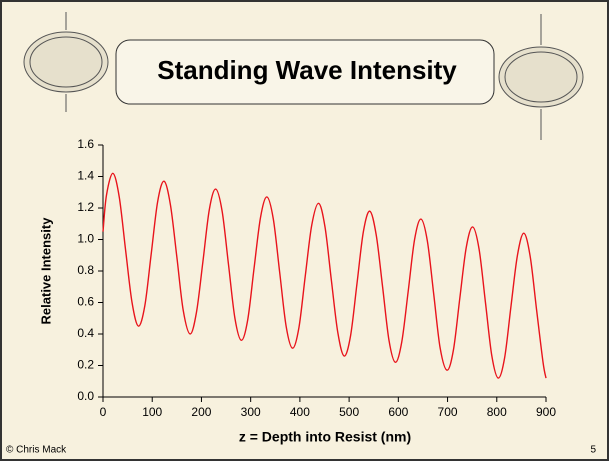  What do you see at coordinates (85, 270) in the screenshot?
I see `y-tick-label: 0.8` at bounding box center [85, 270].